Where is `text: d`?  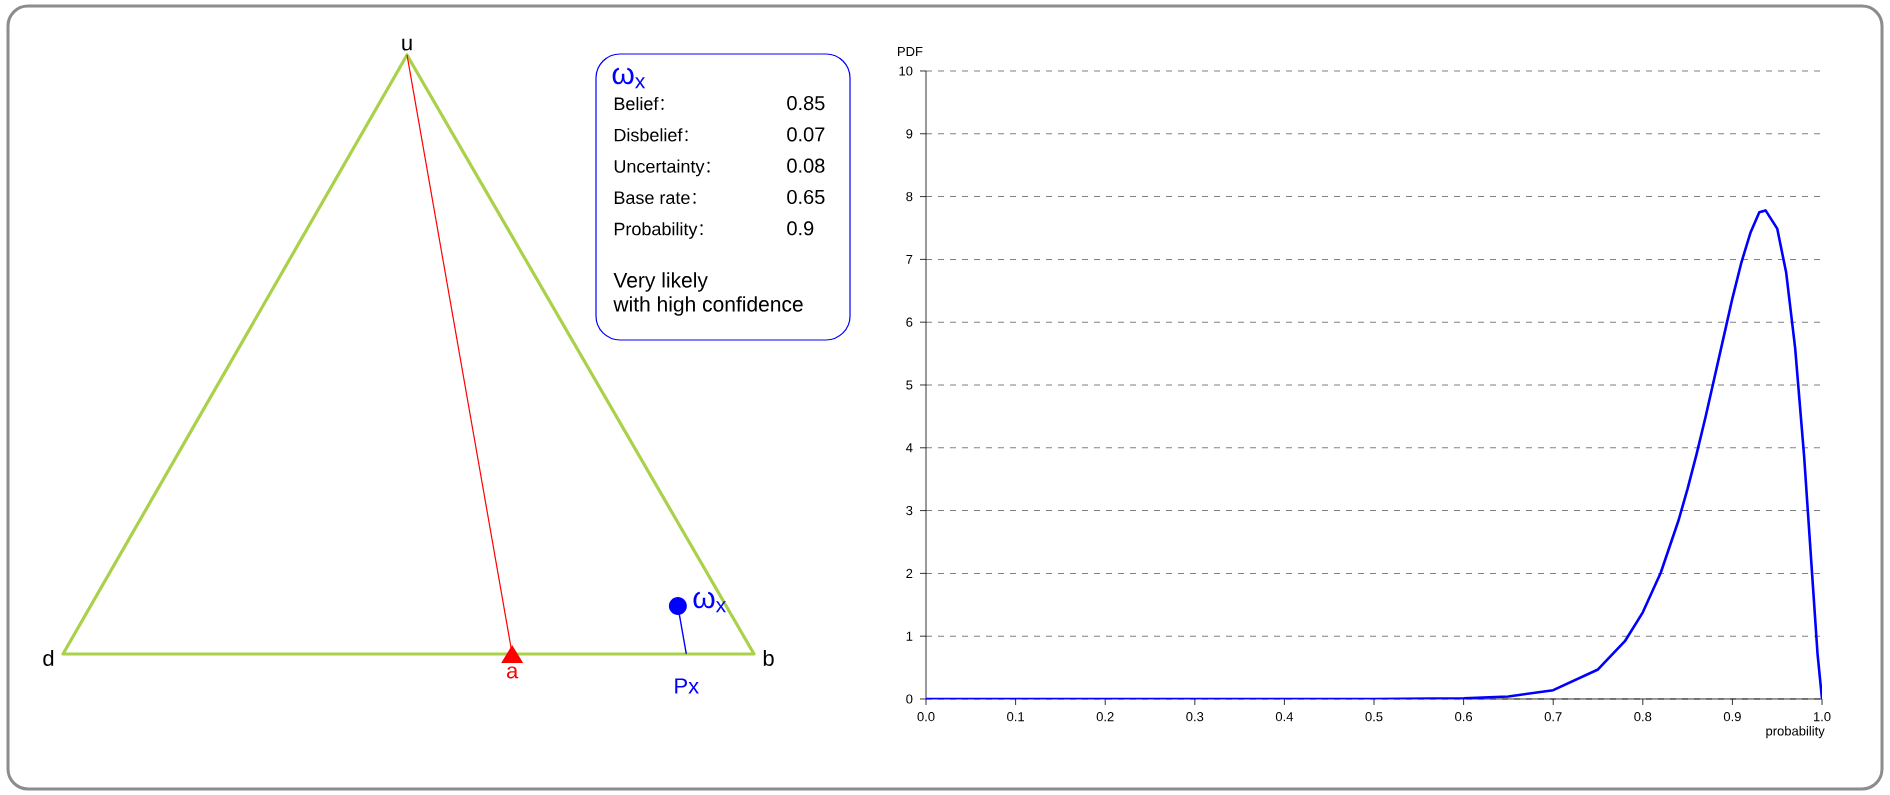
text: d is located at coordinates (48, 658).